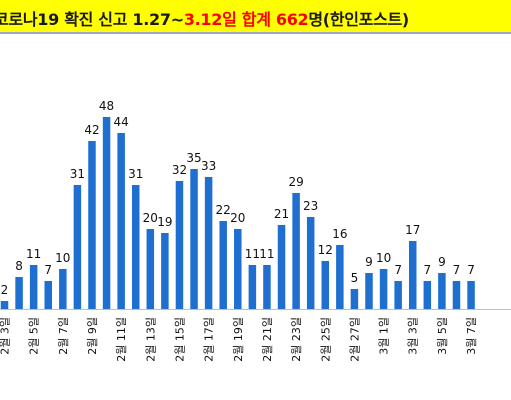 This screenshot has height=400, width=511. Describe the element at coordinates (19, 266) in the screenshot. I see `data-label: 8` at that location.